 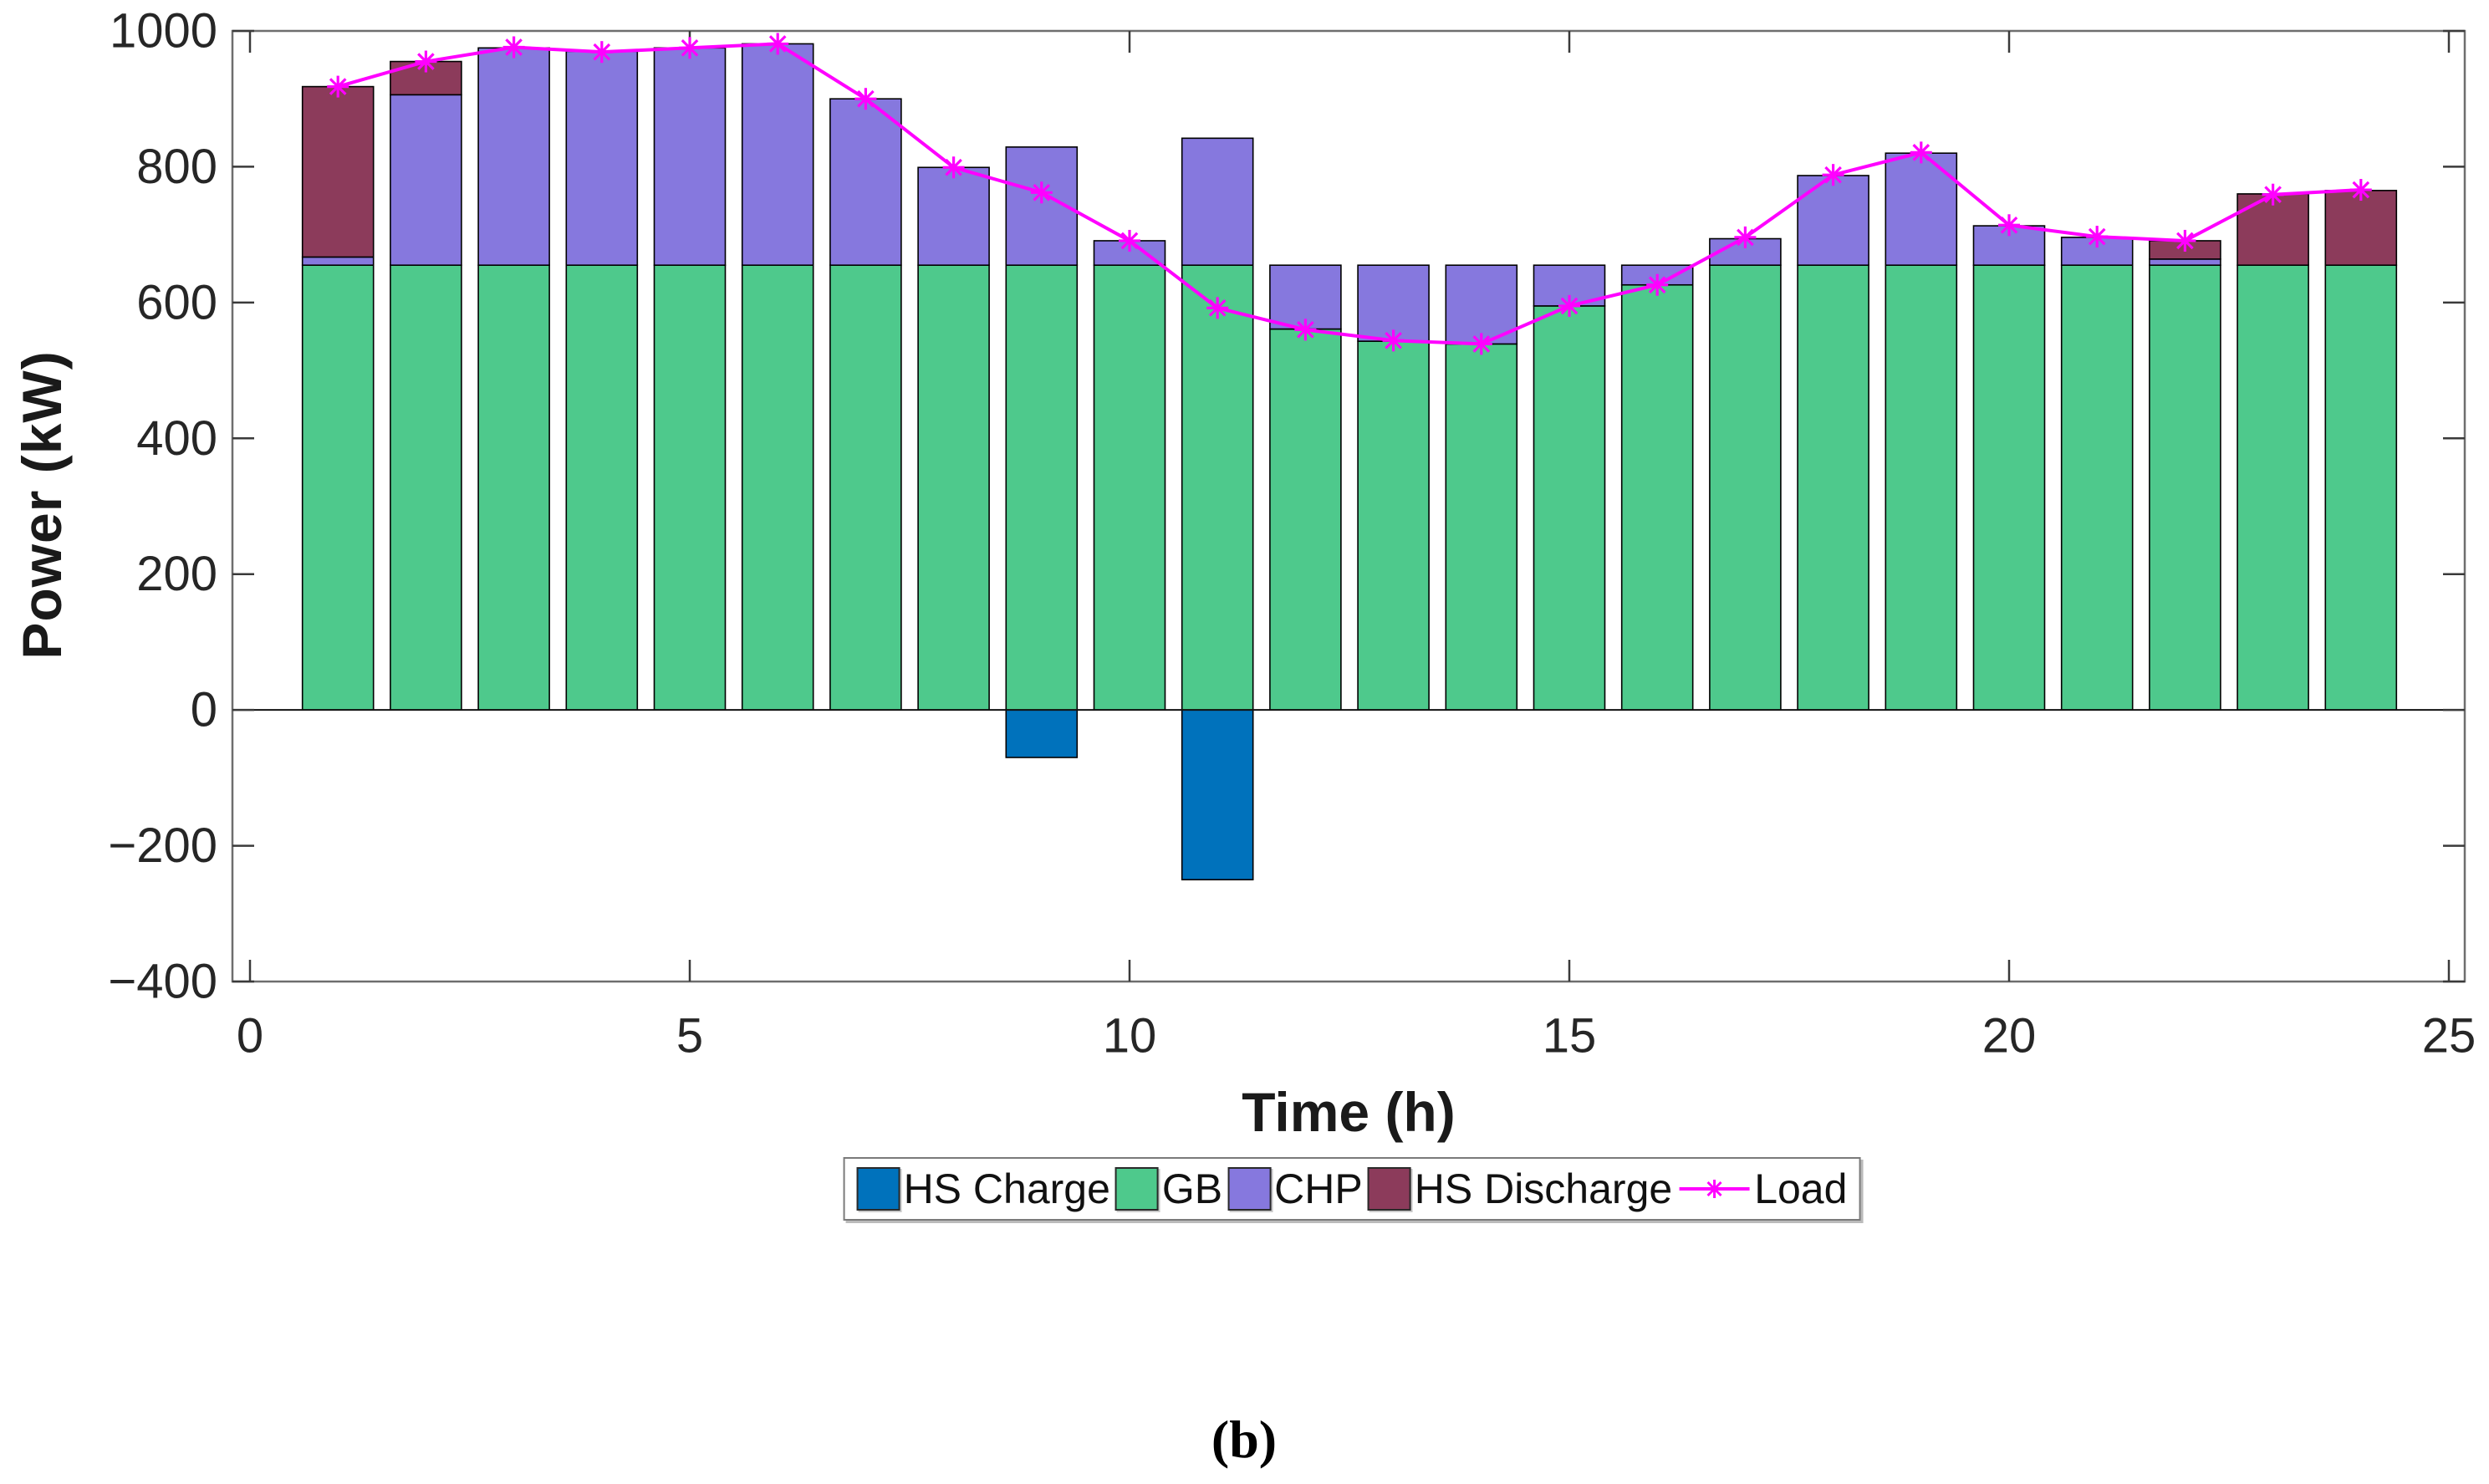 I want to click on y-tick-label: 400, so click(x=176, y=438).